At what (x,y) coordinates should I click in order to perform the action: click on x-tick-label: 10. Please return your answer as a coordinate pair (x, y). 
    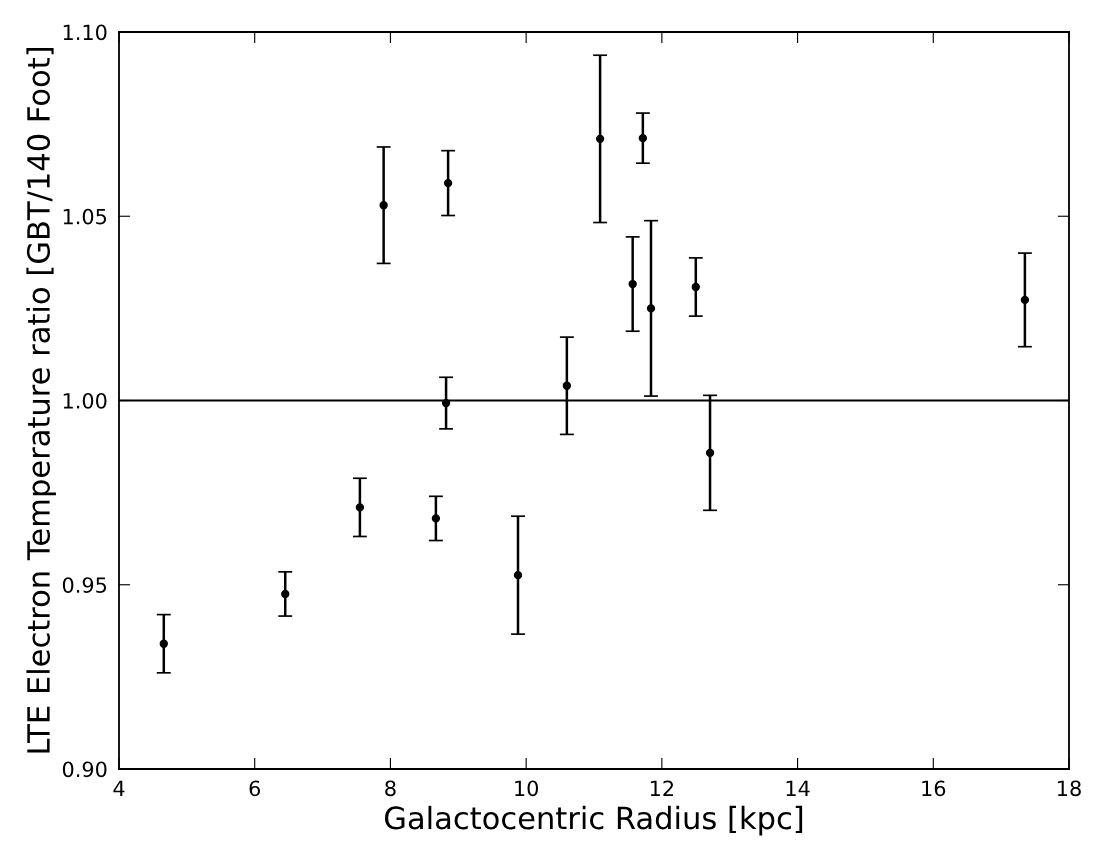
    Looking at the image, I should click on (527, 788).